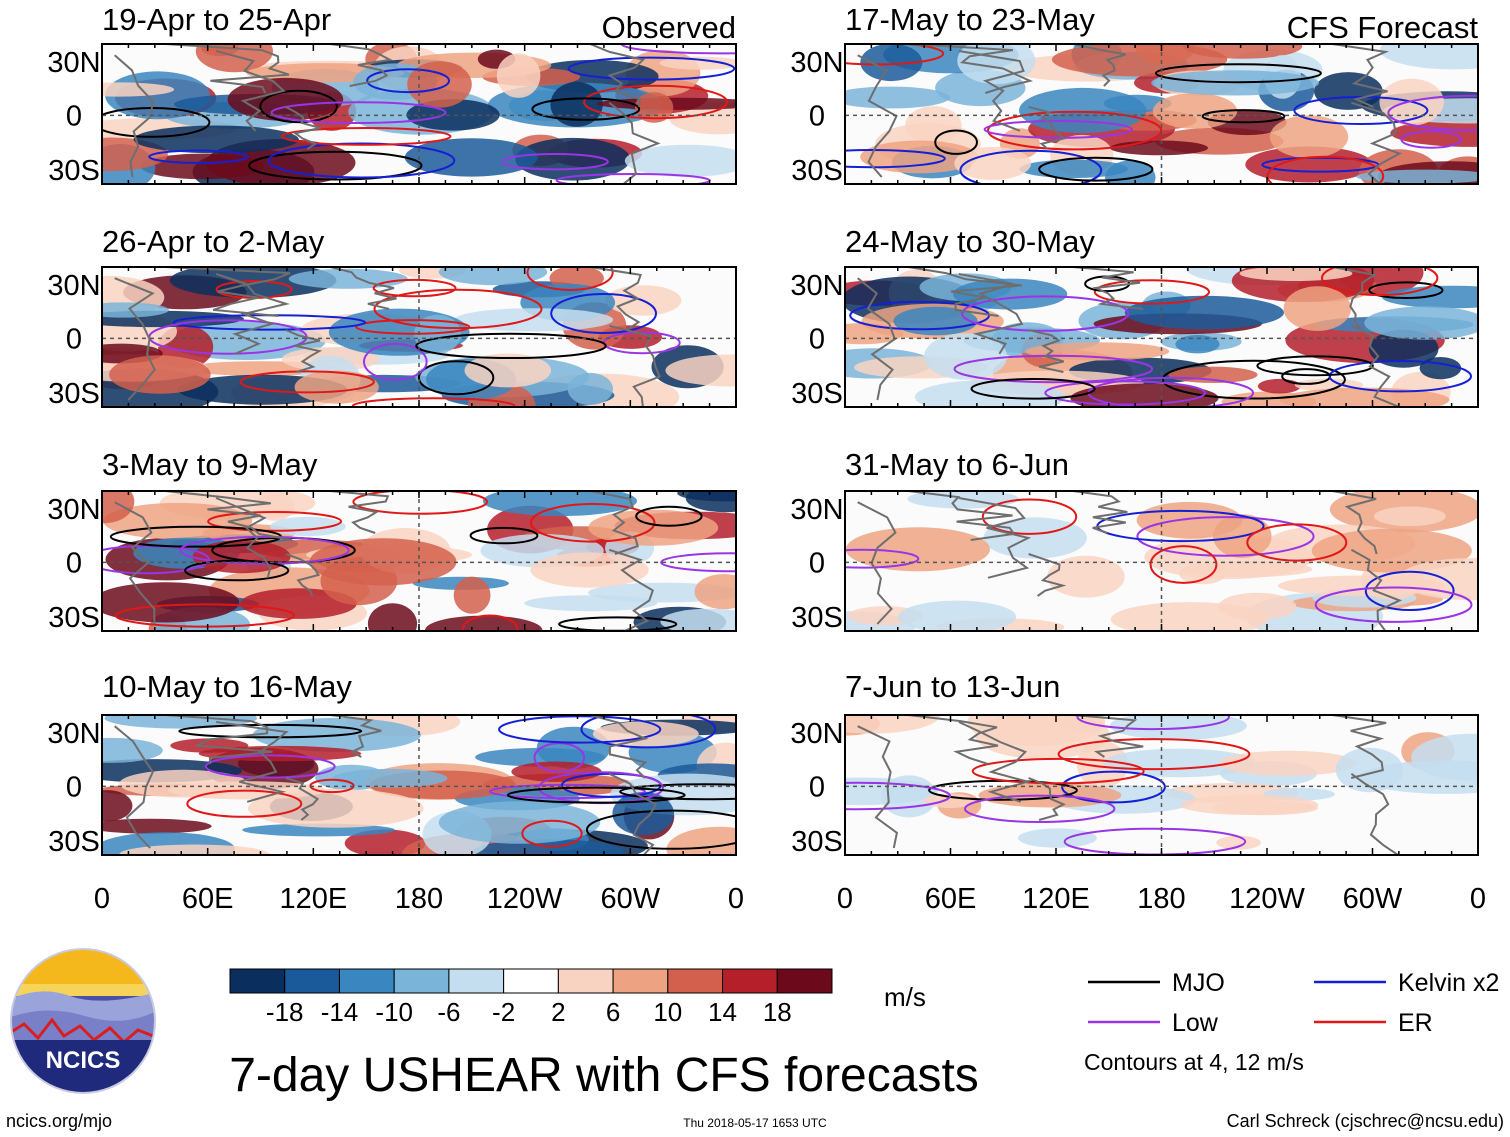 The width and height of the screenshot is (1510, 1137). I want to click on legend-label: MJO, so click(1198, 983).